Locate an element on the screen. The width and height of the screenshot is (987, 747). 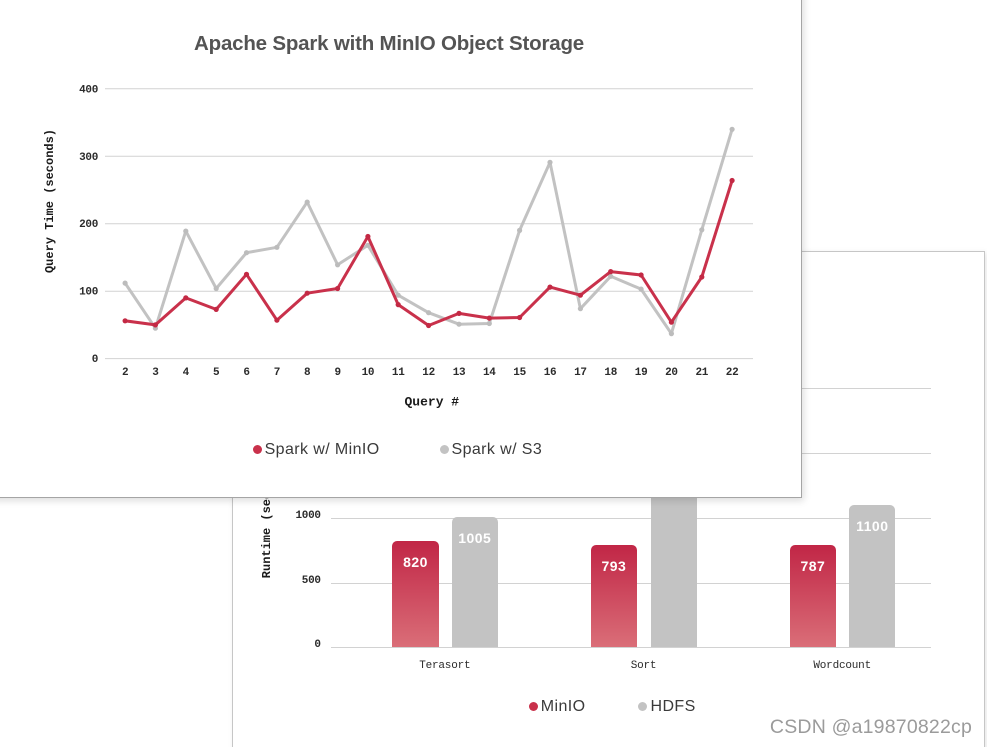
svg-text: 12 is located at coordinates (428, 373).